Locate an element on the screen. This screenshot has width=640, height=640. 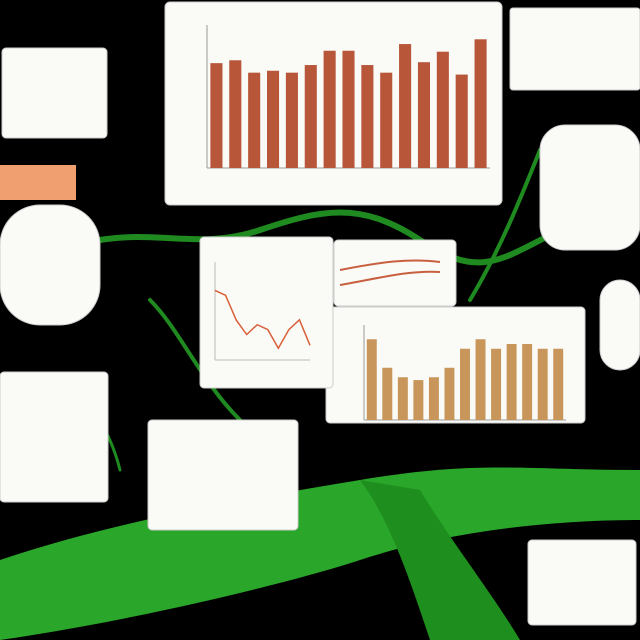
line is located at coordinates (262, 319).